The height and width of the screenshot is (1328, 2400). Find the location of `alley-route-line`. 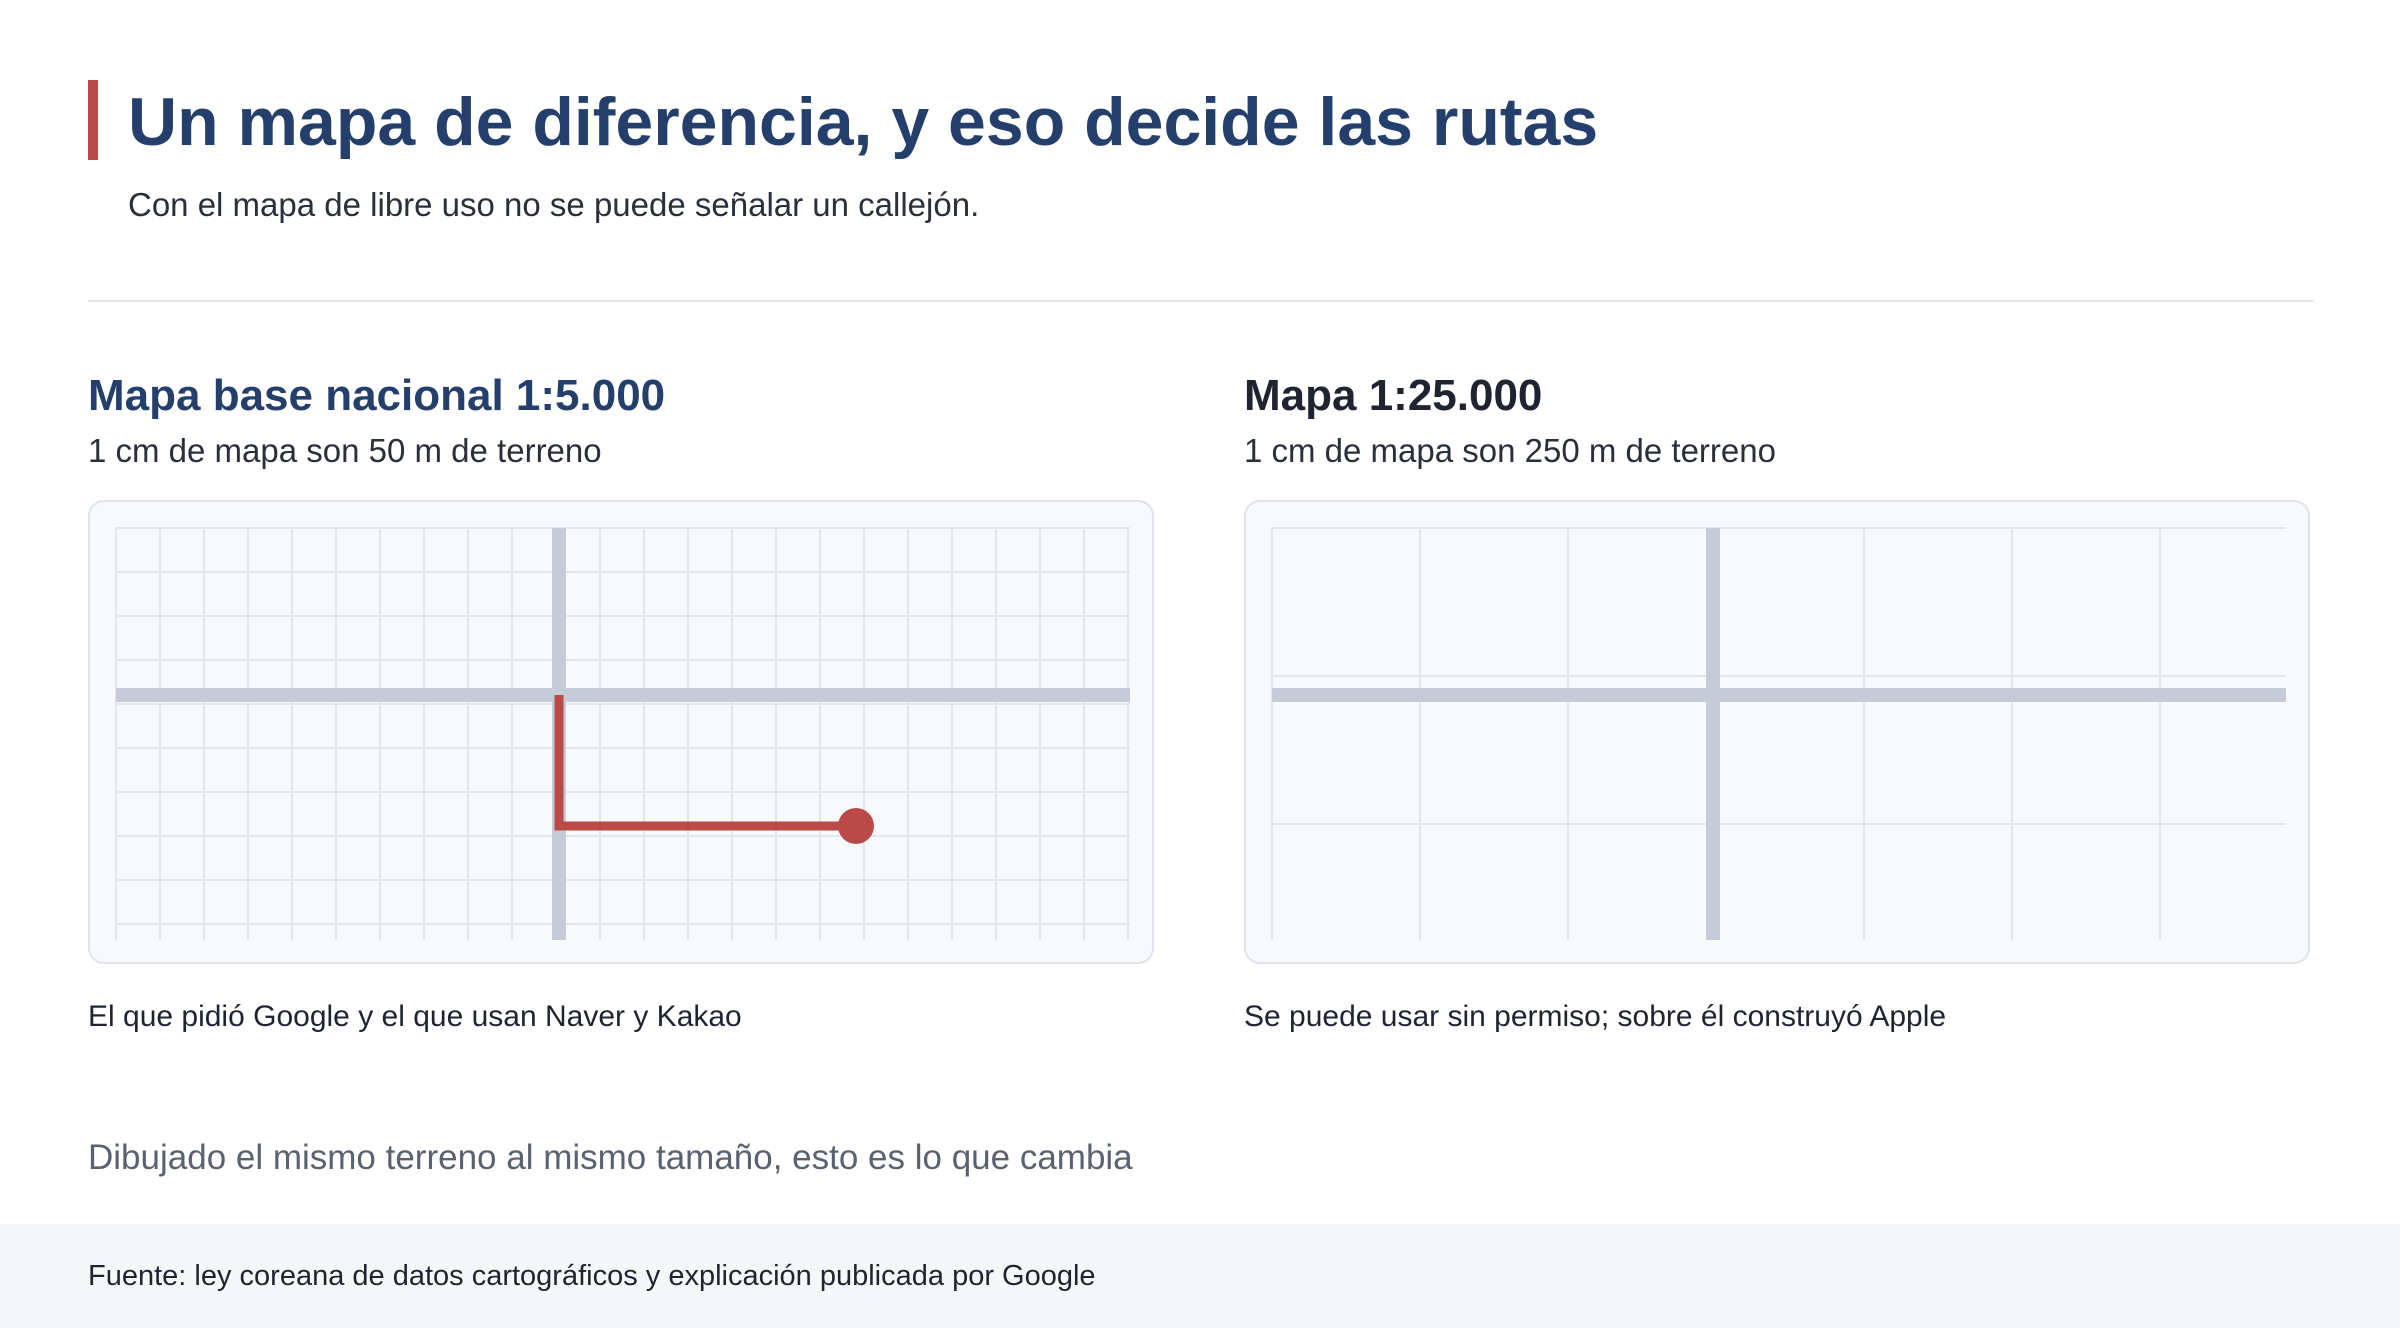

alley-route-line is located at coordinates (705, 763).